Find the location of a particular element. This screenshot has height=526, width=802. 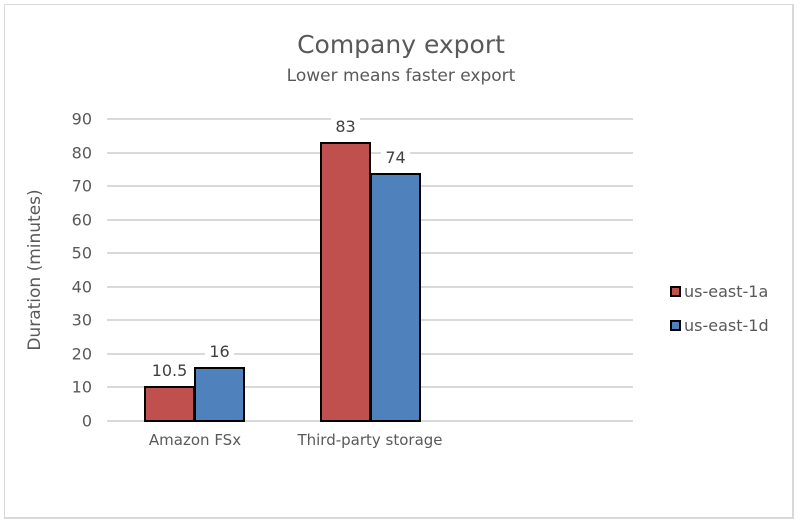

data-label: 74 is located at coordinates (395, 157).